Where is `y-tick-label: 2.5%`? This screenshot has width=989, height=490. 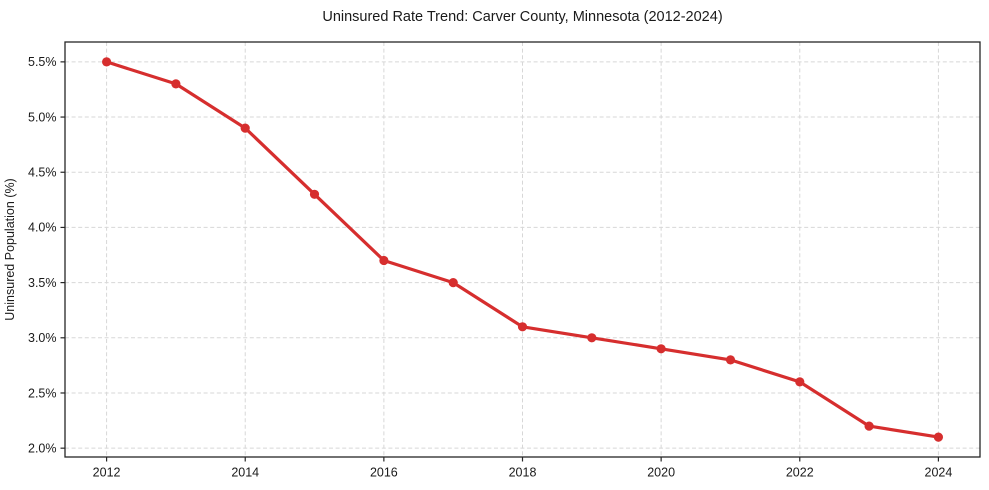 y-tick-label: 2.5% is located at coordinates (42, 393).